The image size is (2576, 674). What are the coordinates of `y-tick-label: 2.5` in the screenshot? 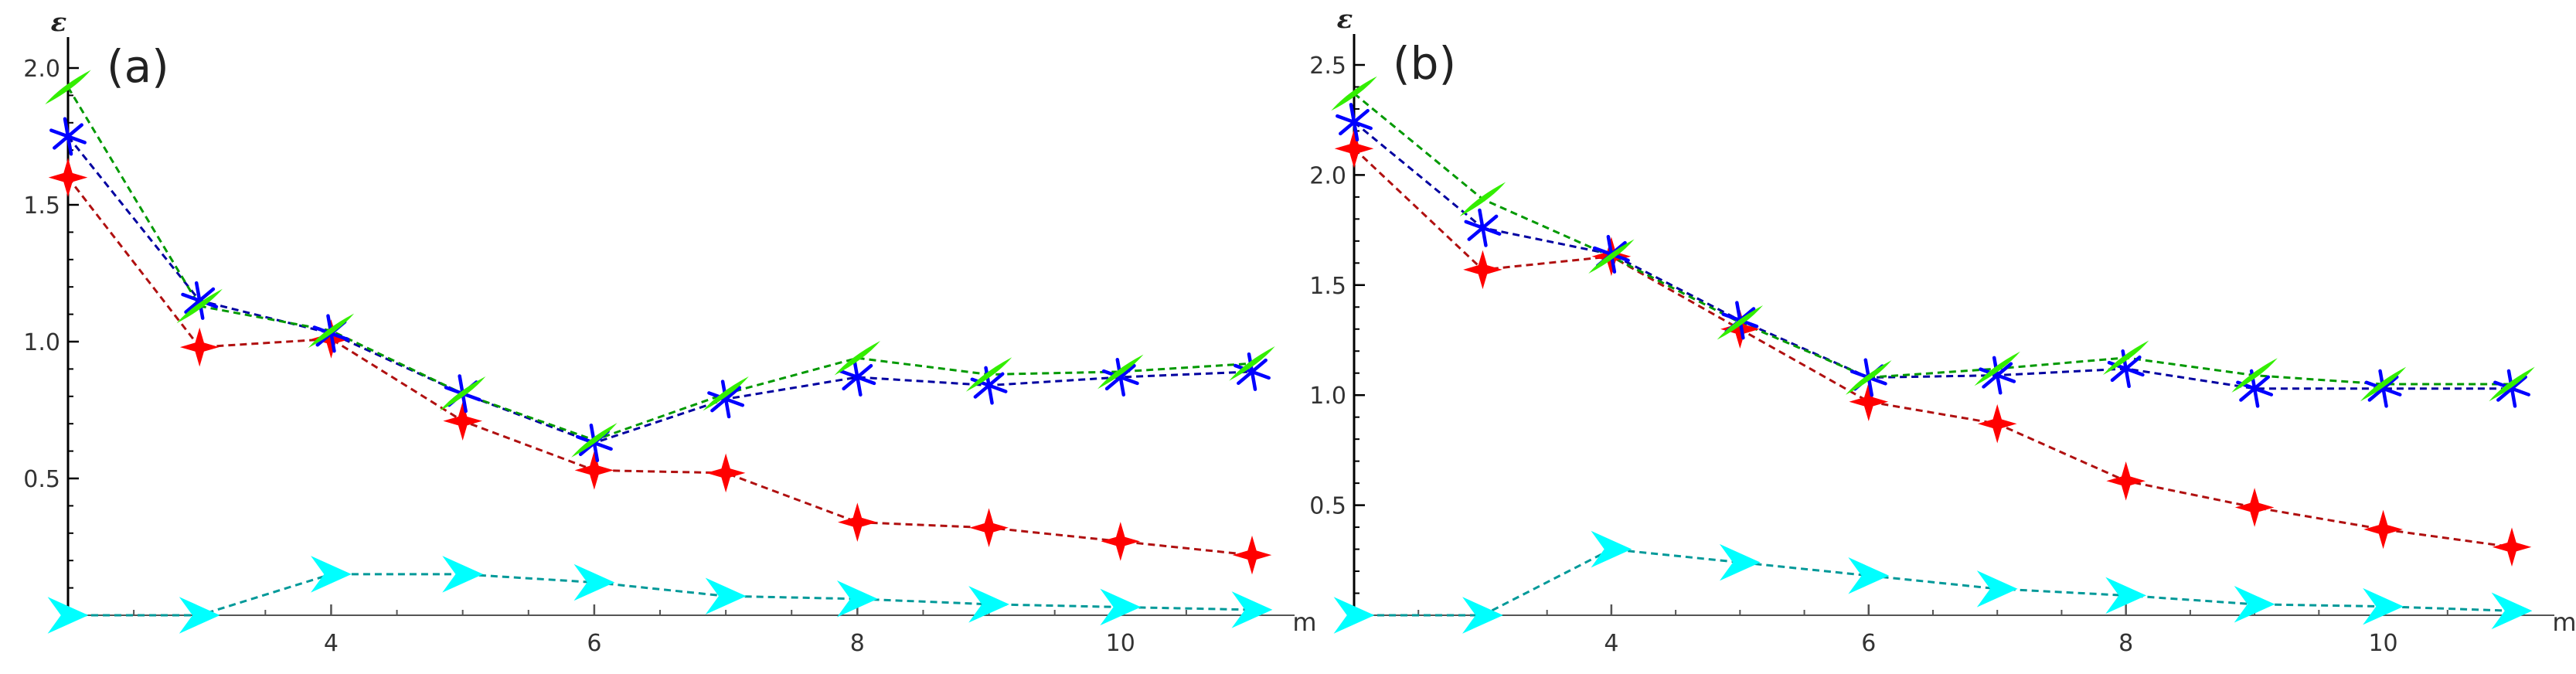 It's located at (1327, 66).